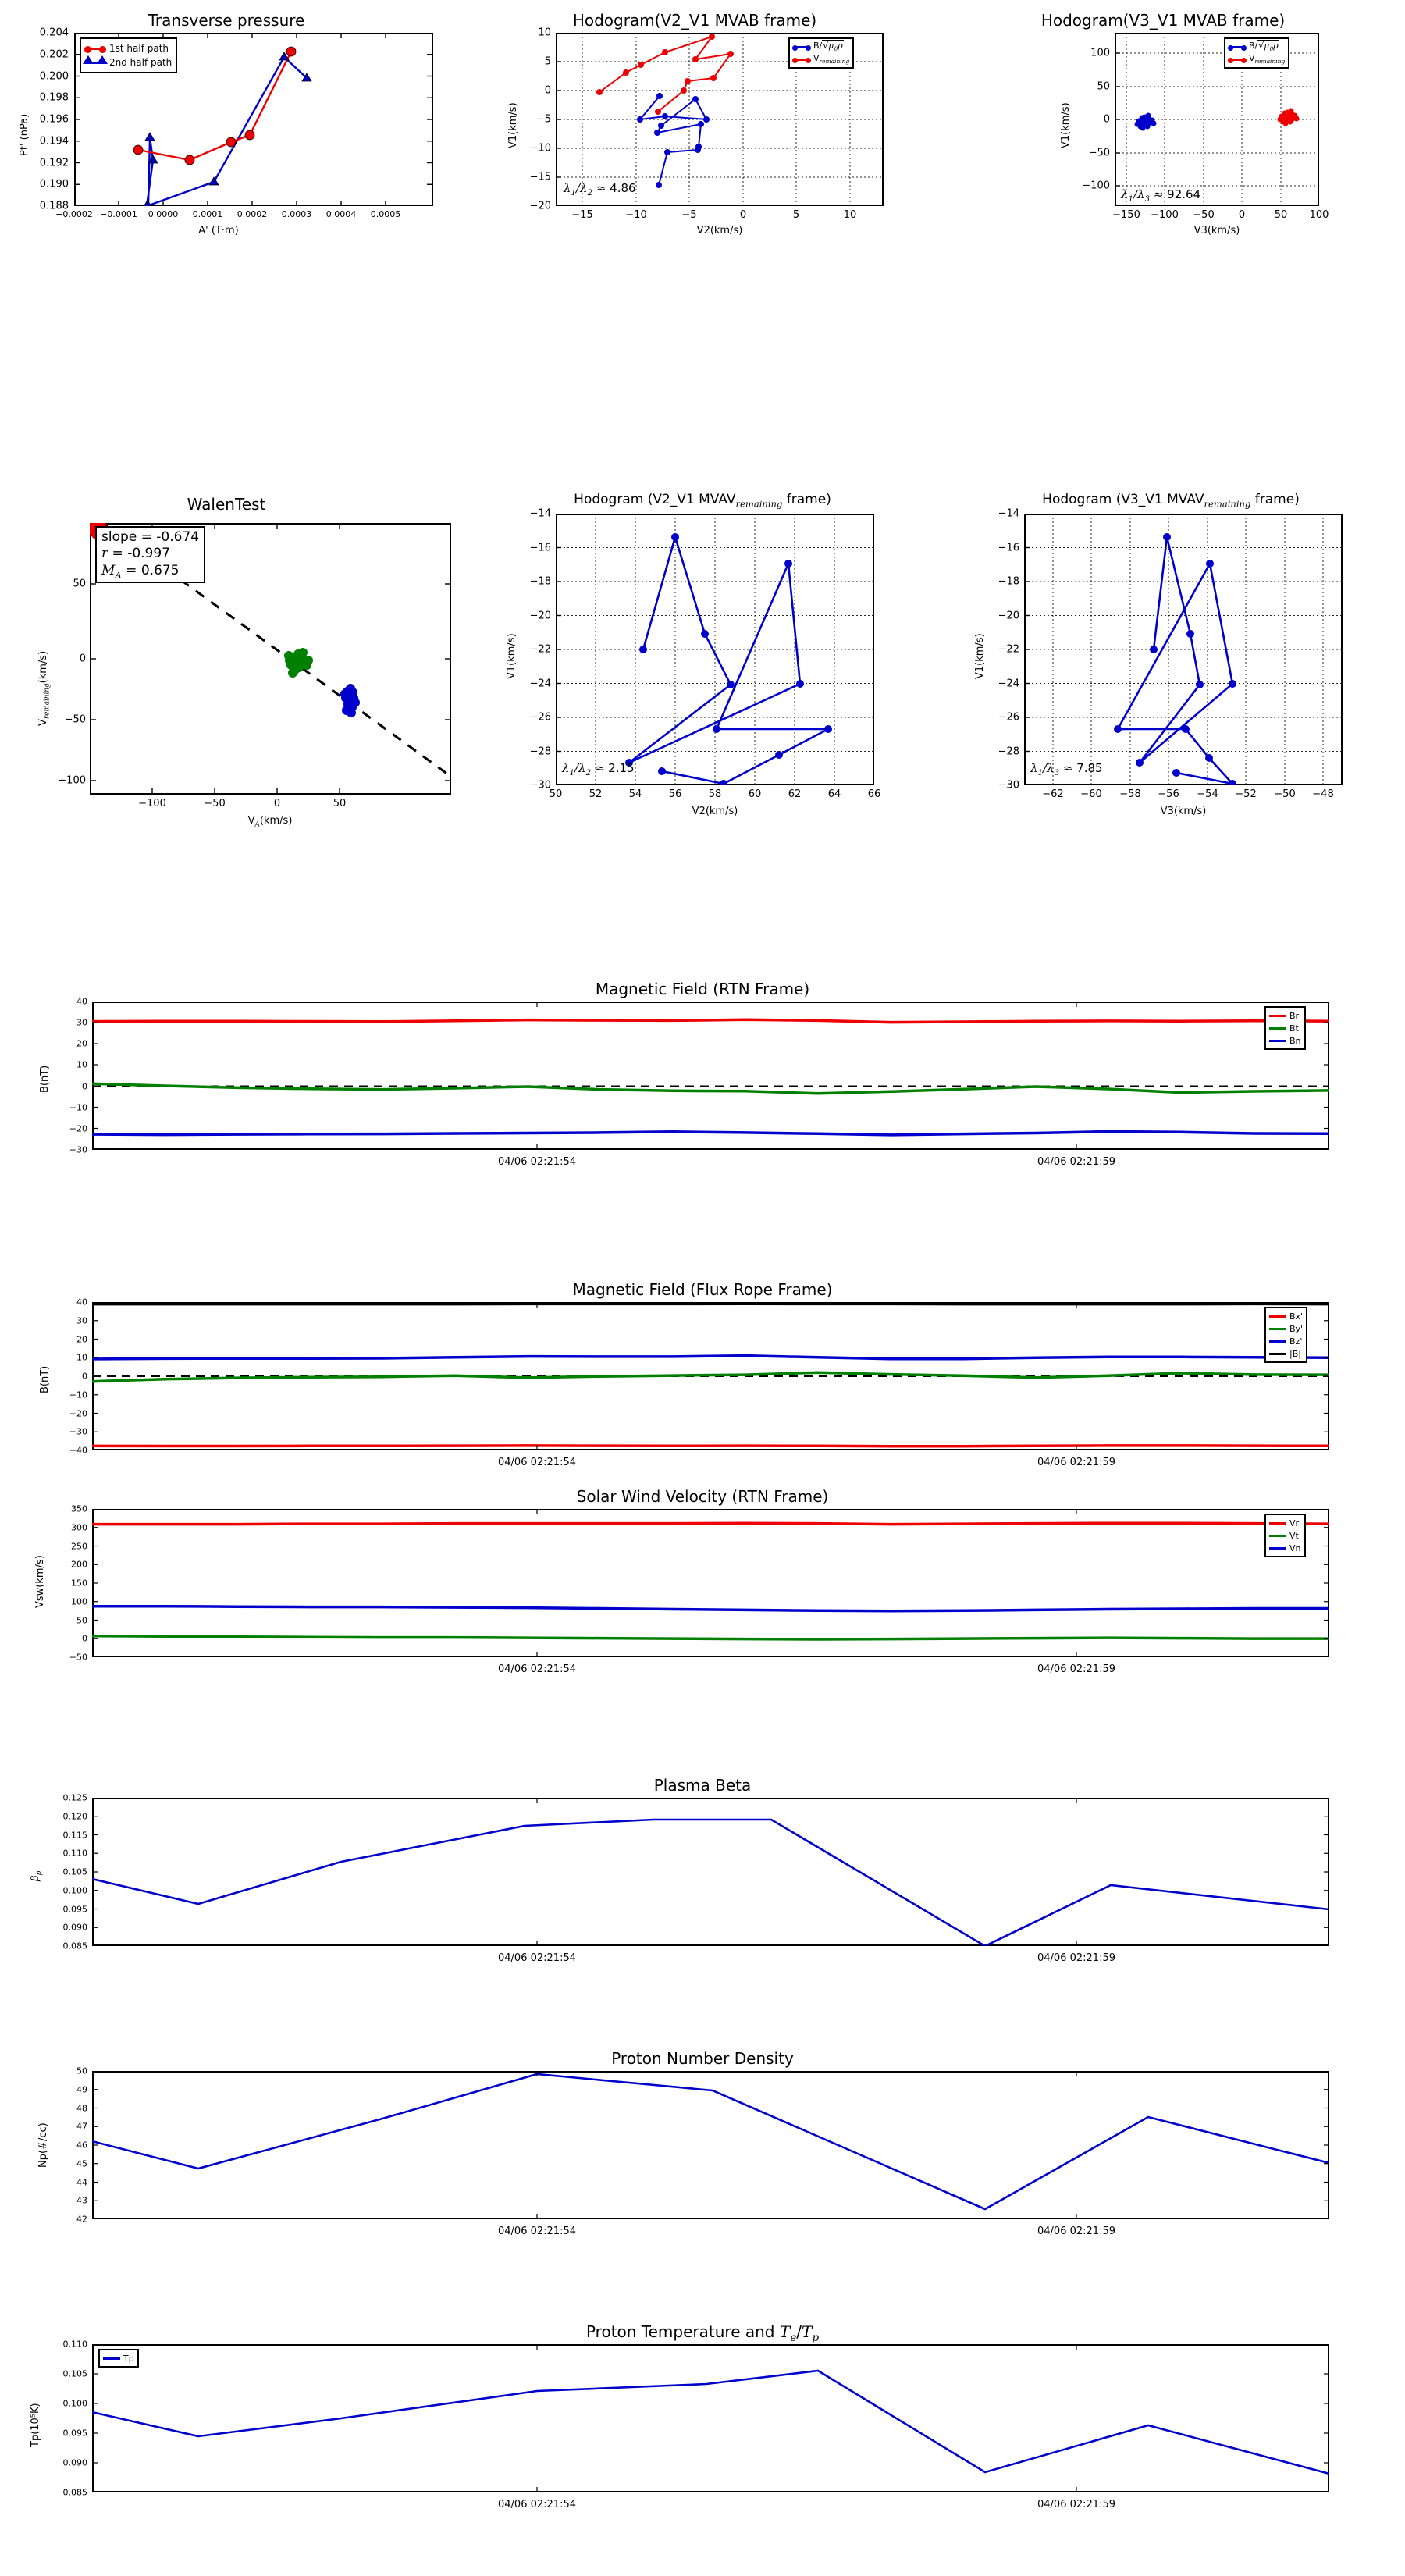 Image resolution: width=1405 pixels, height=2576 pixels. I want to click on panel-title: Hodogram (V2_V1 MVAVremaining frame), so click(703, 500).